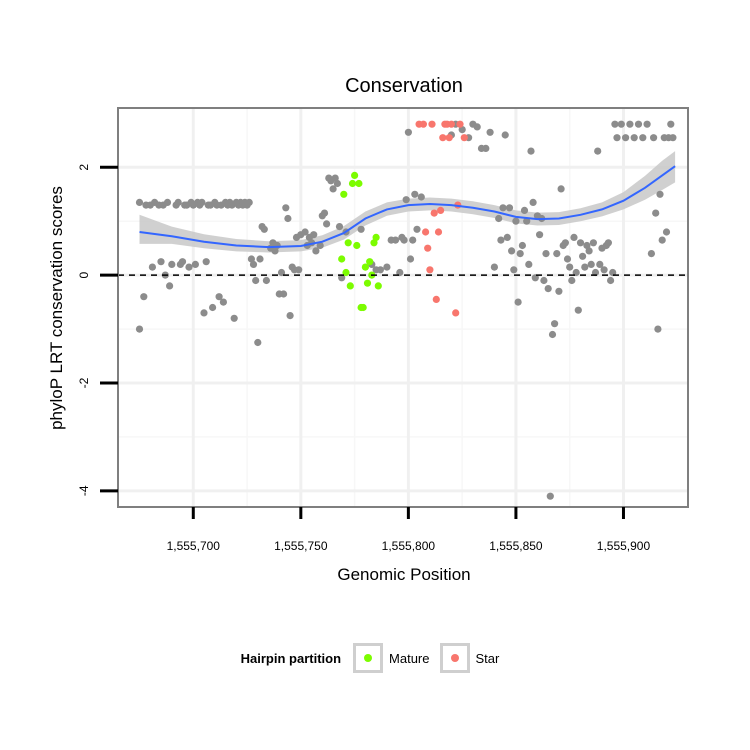 The width and height of the screenshot is (750, 750). What do you see at coordinates (624, 546) in the screenshot?
I see `x-tick-label: 1,555,900` at bounding box center [624, 546].